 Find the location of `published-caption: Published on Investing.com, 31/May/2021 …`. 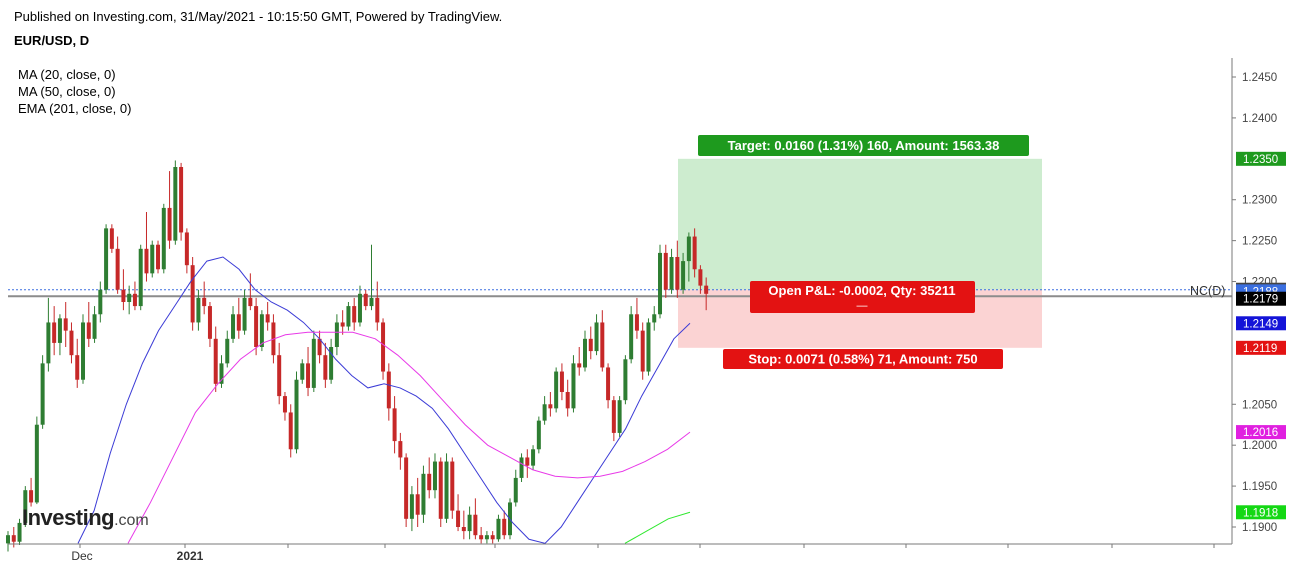

published-caption: Published on Investing.com, 31/May/2021 … is located at coordinates (258, 16).